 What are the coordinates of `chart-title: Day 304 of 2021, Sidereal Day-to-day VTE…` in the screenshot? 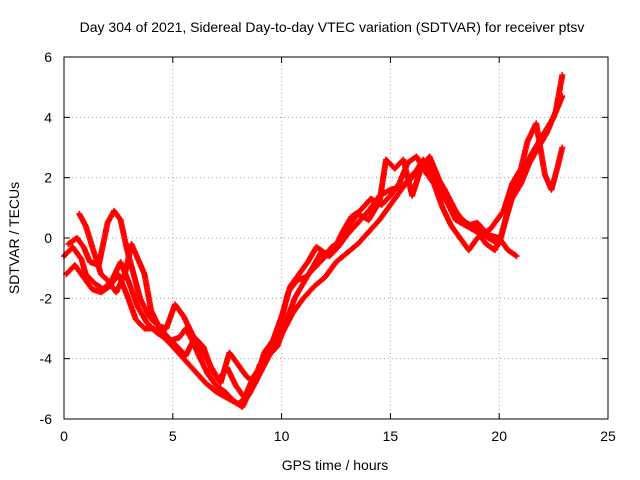 It's located at (332, 27).